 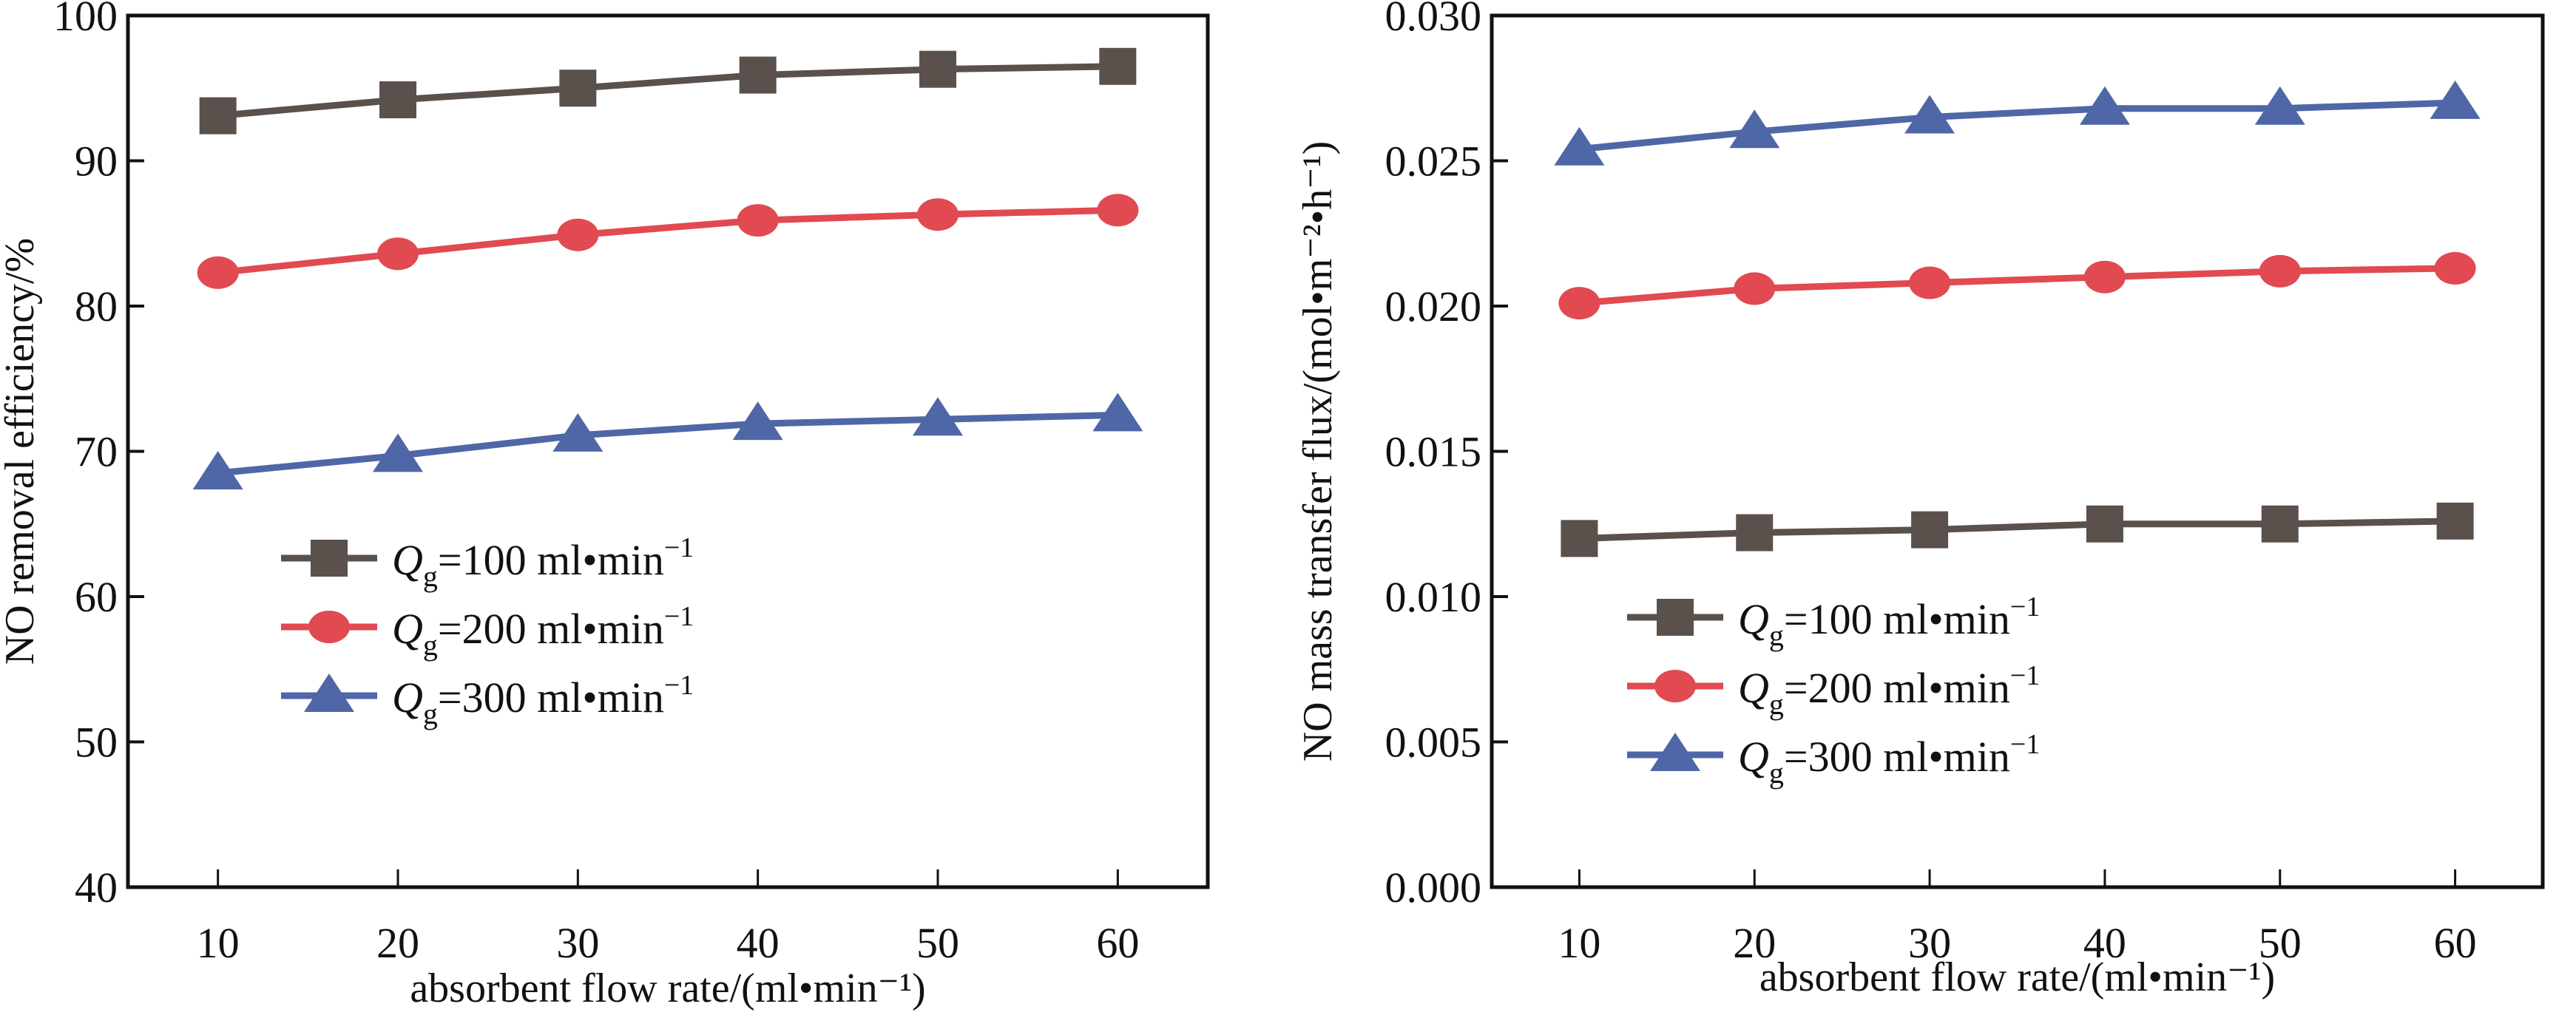 What do you see at coordinates (85, 20) in the screenshot?
I see `y-tick-label: 100` at bounding box center [85, 20].